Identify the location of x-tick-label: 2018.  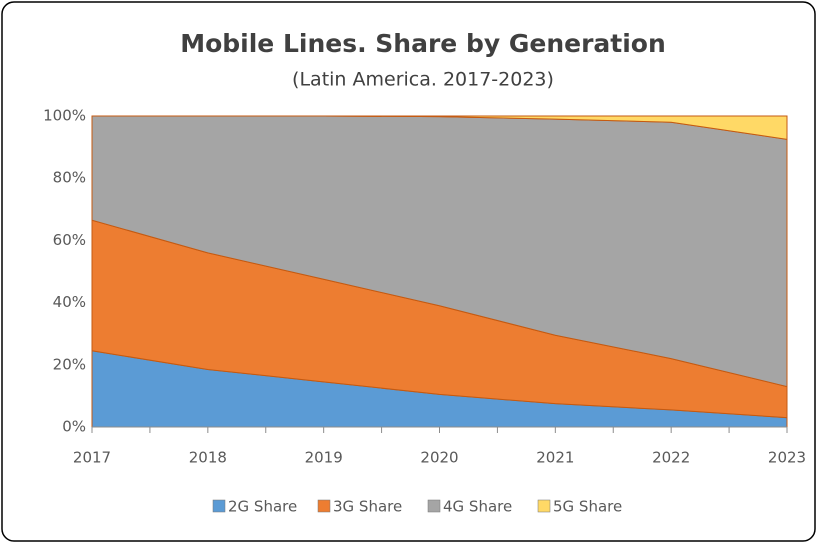
(208, 458).